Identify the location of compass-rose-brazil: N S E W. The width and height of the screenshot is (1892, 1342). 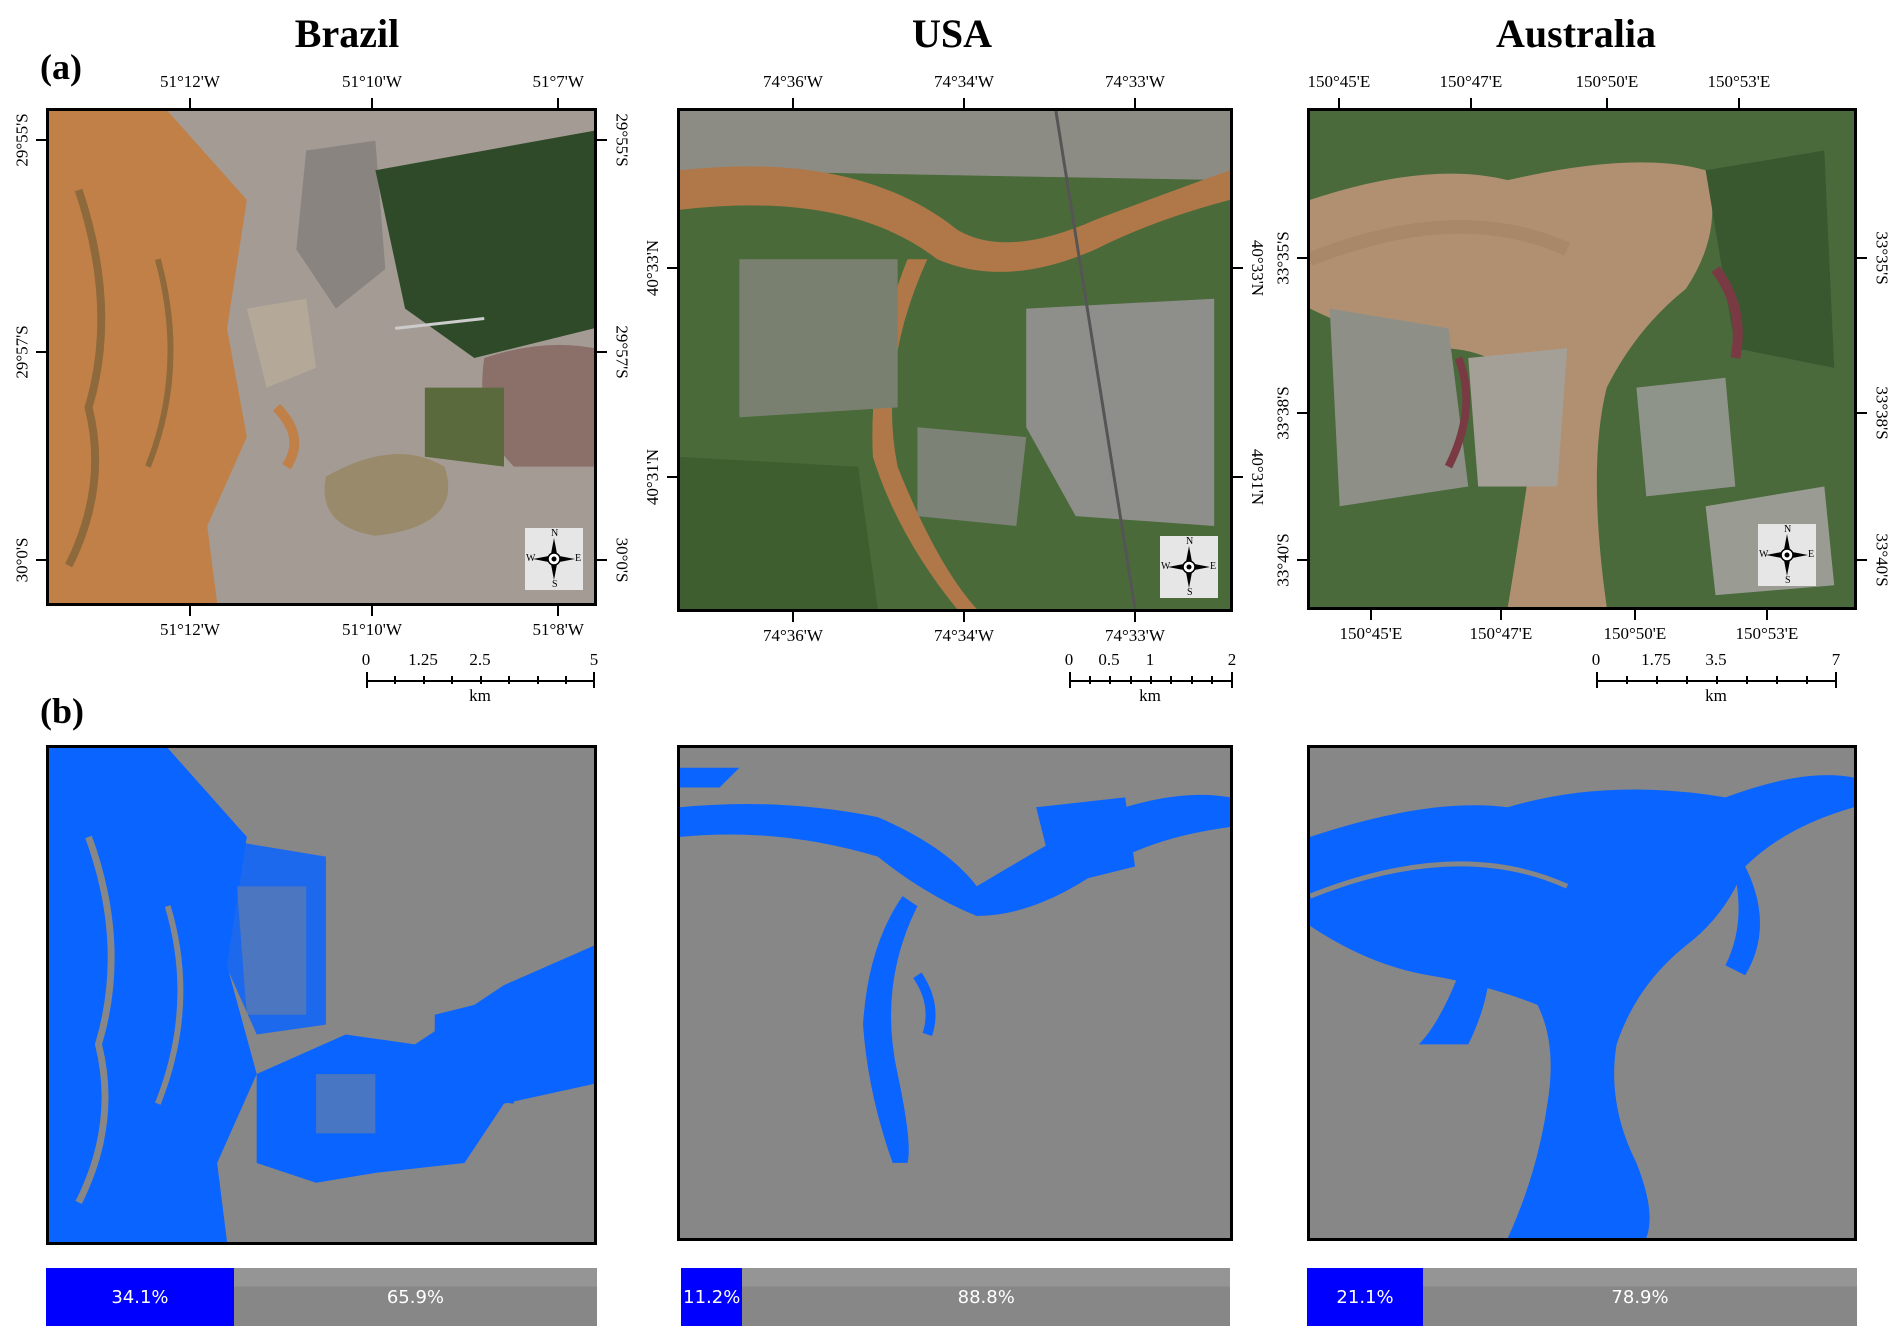
(554, 559).